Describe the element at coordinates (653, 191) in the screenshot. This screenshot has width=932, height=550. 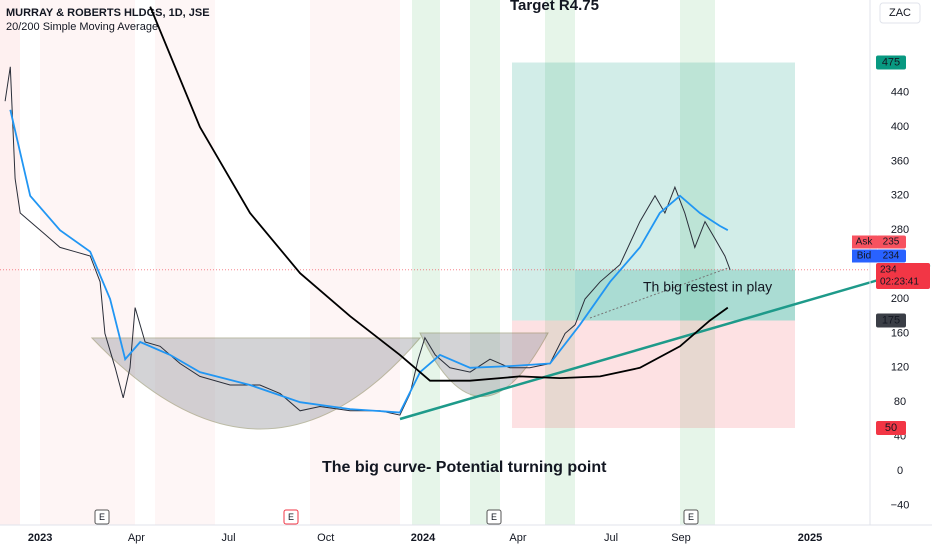
I see `target-zone` at that location.